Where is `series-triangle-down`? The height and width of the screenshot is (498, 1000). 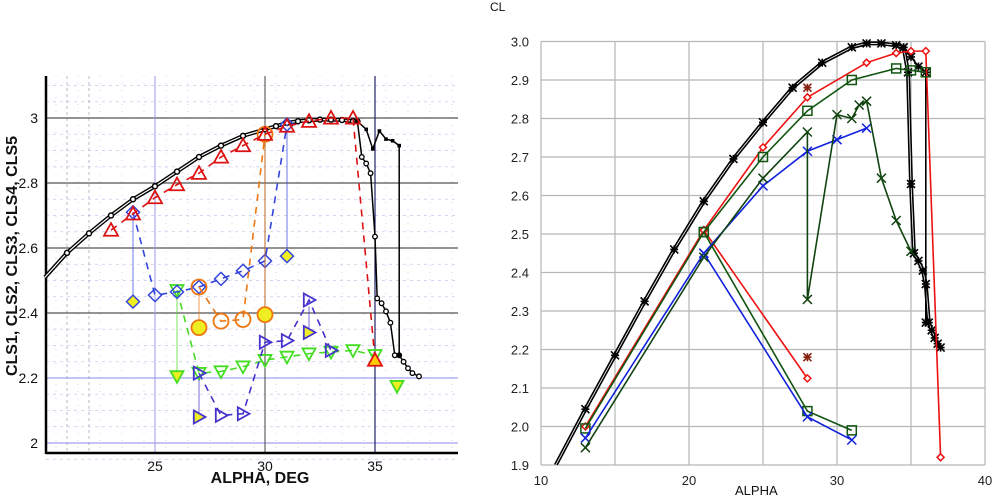 series-triangle-down is located at coordinates (287, 339).